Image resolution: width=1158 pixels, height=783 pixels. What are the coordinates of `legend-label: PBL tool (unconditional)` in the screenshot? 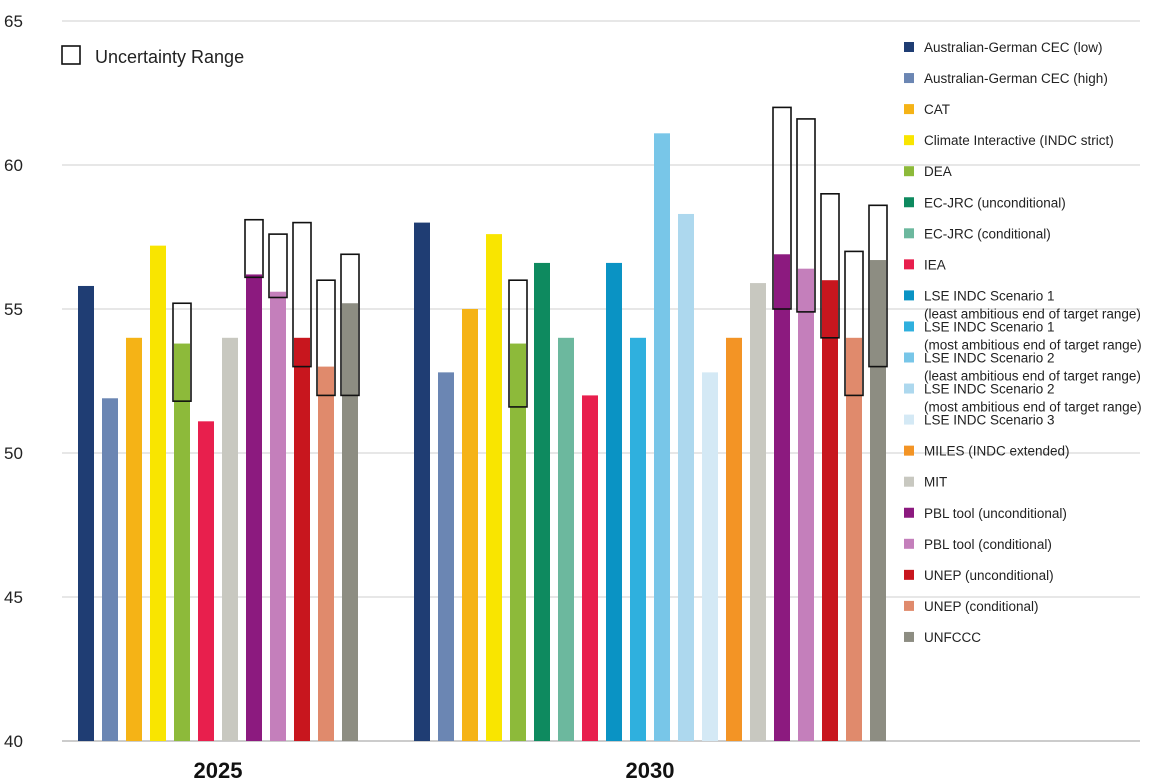 It's located at (995, 513).